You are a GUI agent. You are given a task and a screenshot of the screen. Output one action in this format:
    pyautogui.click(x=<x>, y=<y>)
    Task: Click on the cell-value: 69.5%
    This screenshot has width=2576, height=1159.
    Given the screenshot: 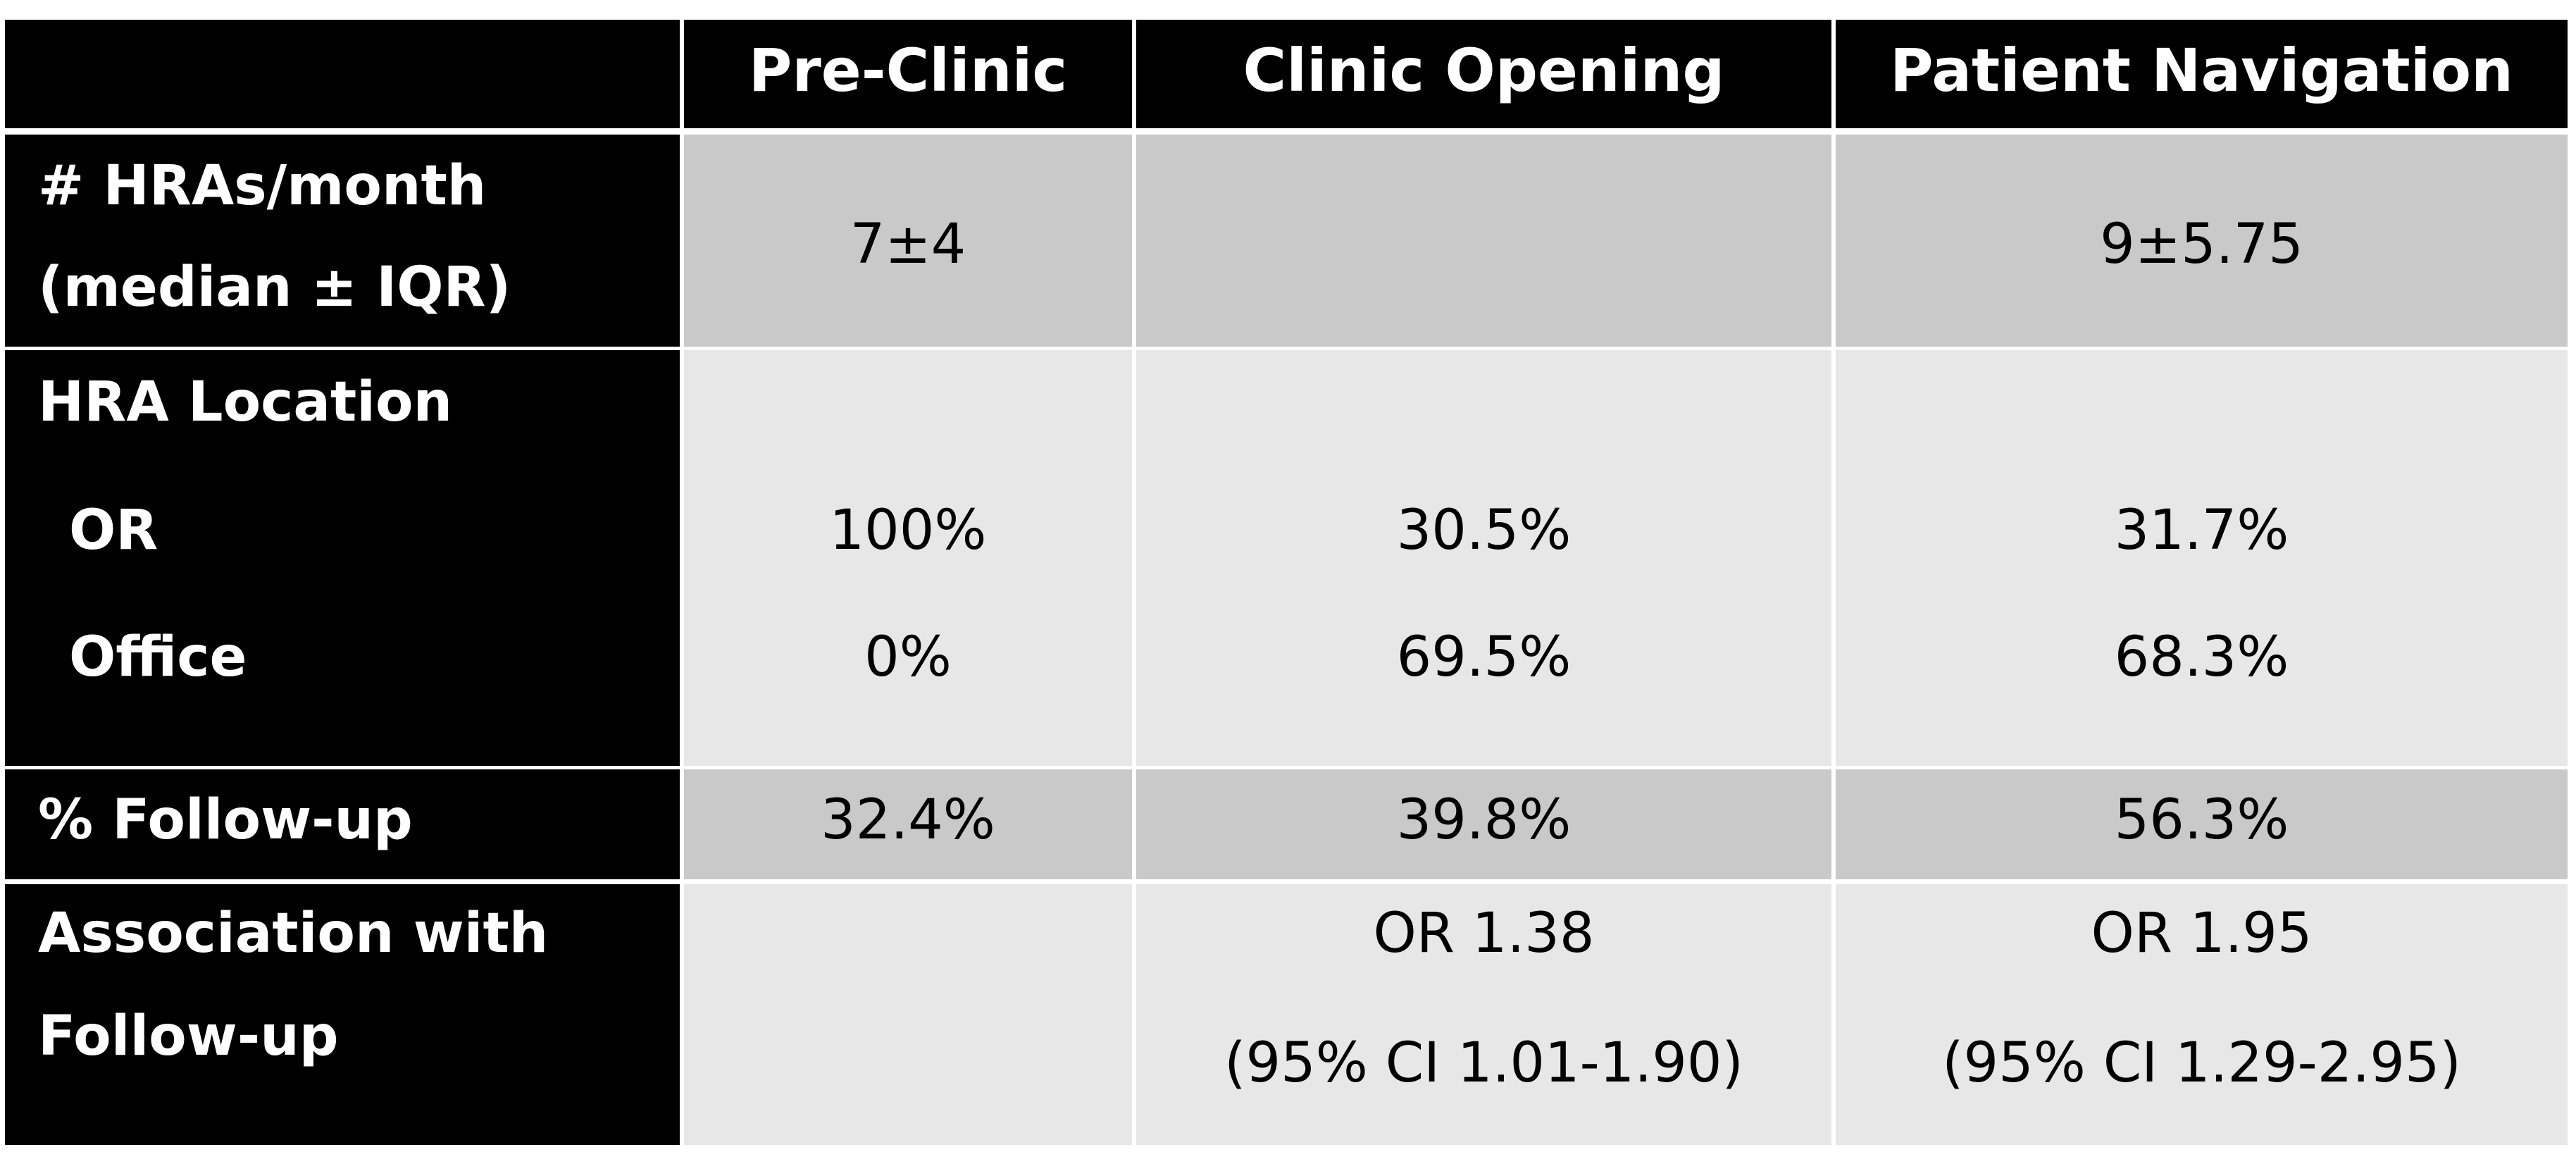 What is the action you would take?
    pyautogui.click(x=1484, y=657)
    